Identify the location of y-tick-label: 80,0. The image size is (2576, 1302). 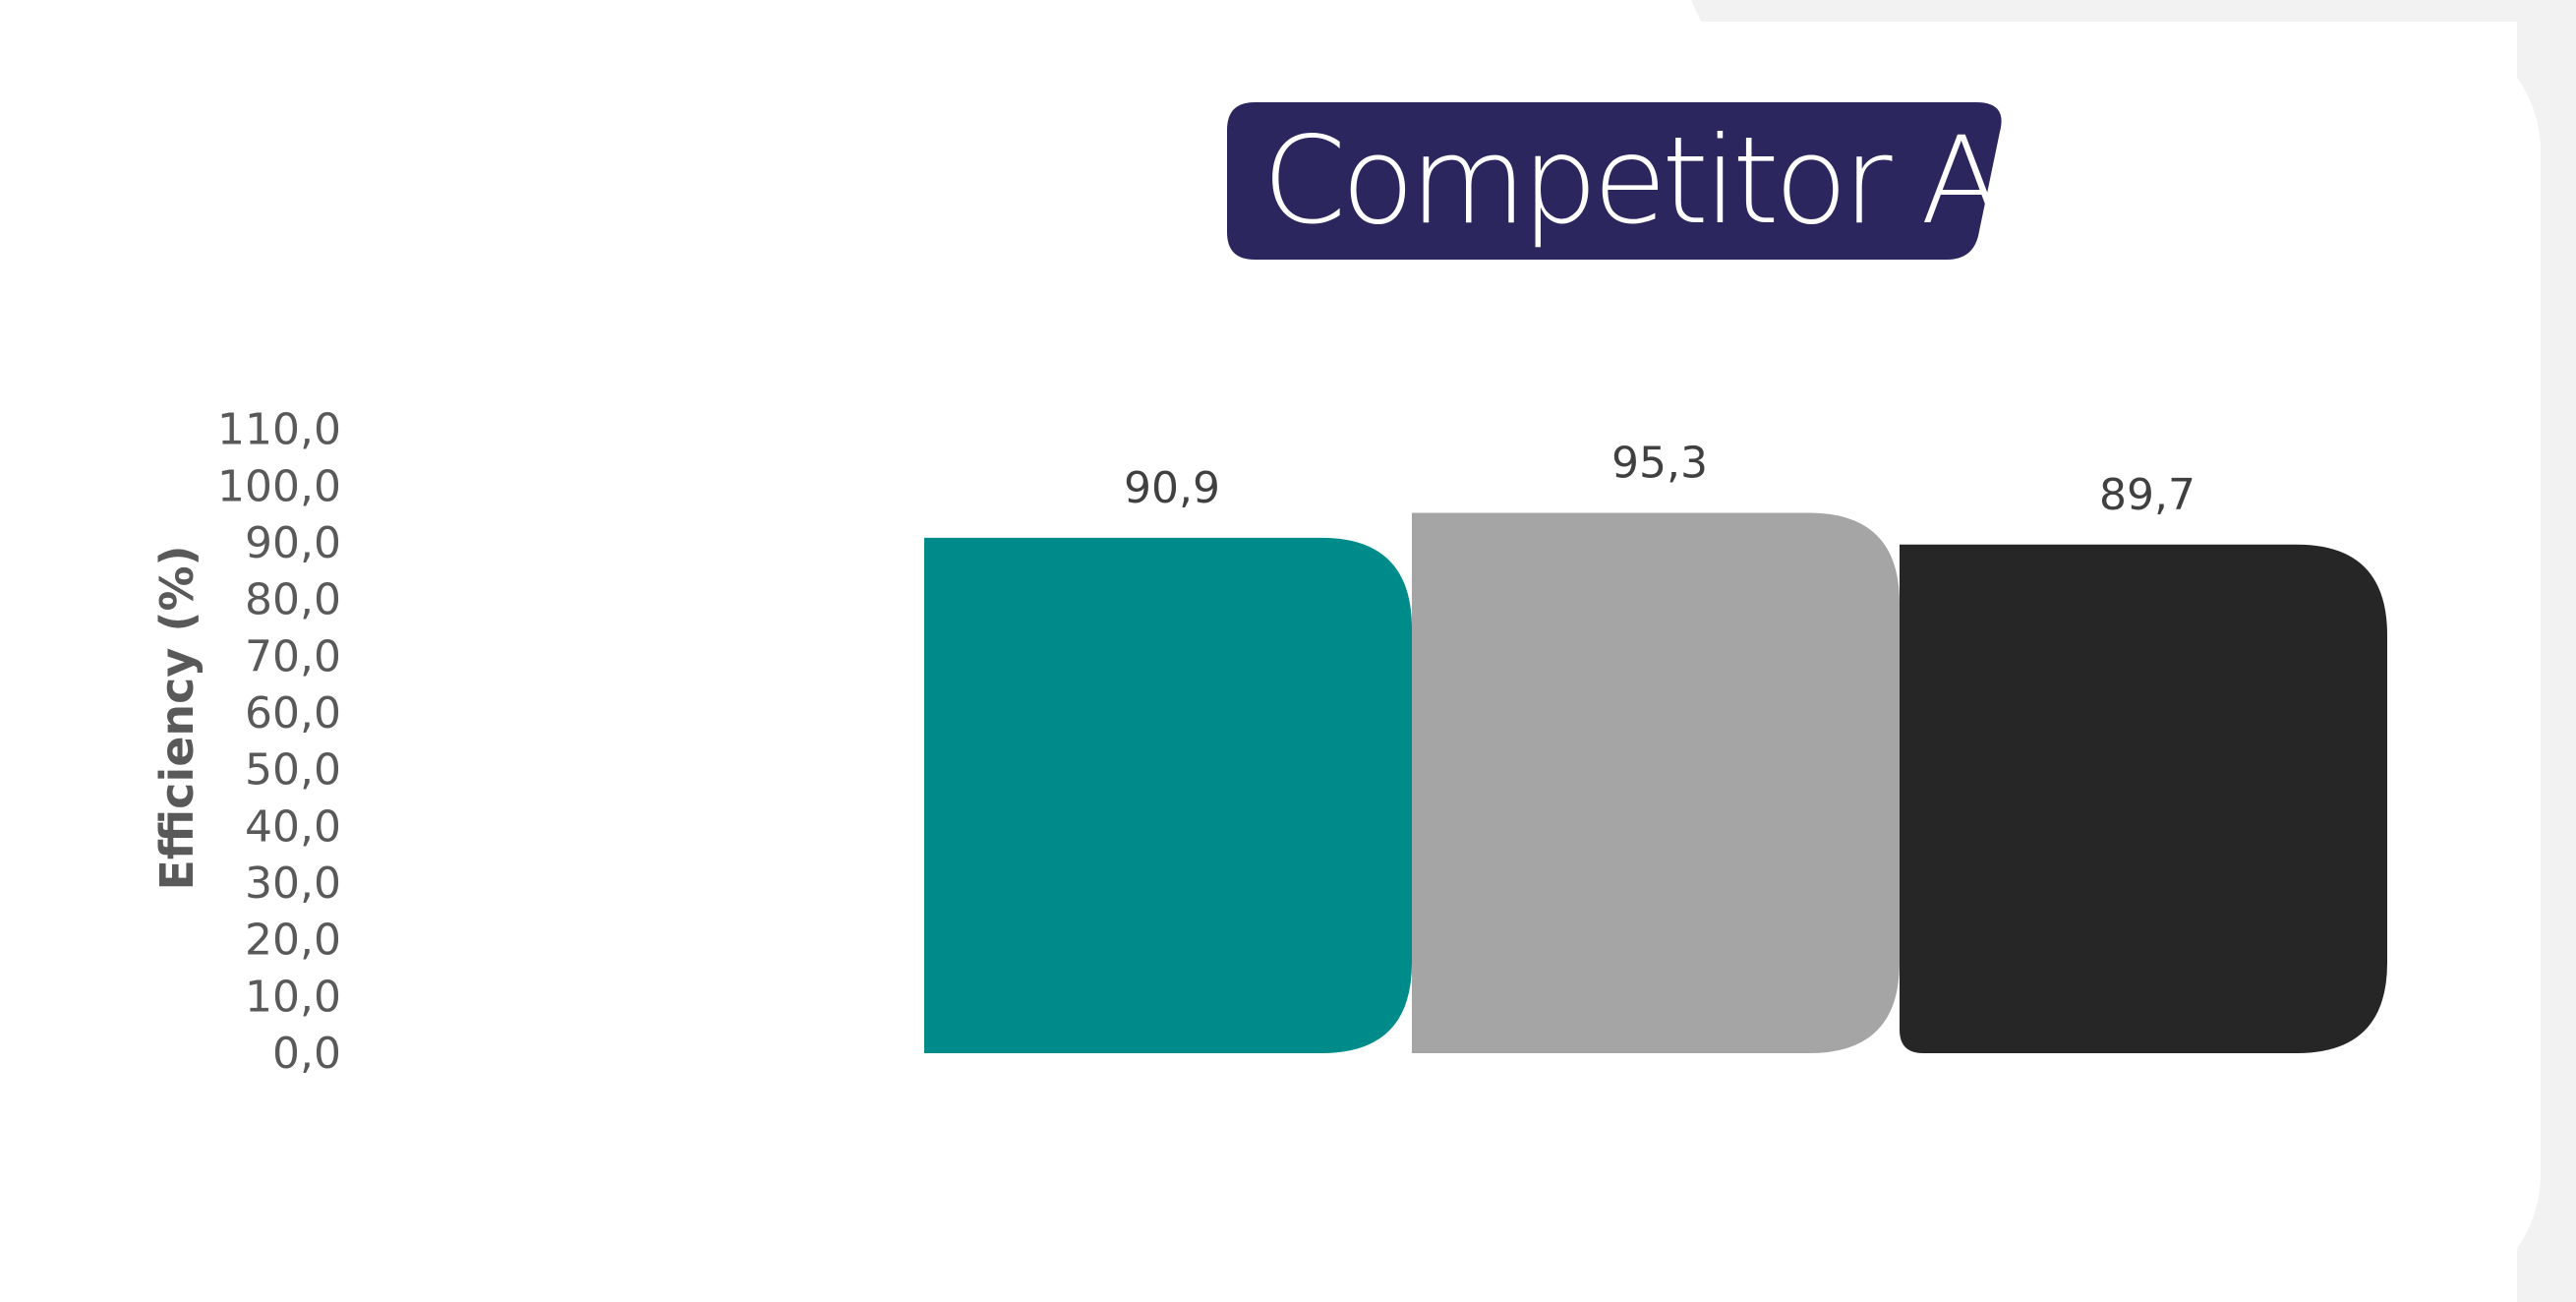
(293, 600).